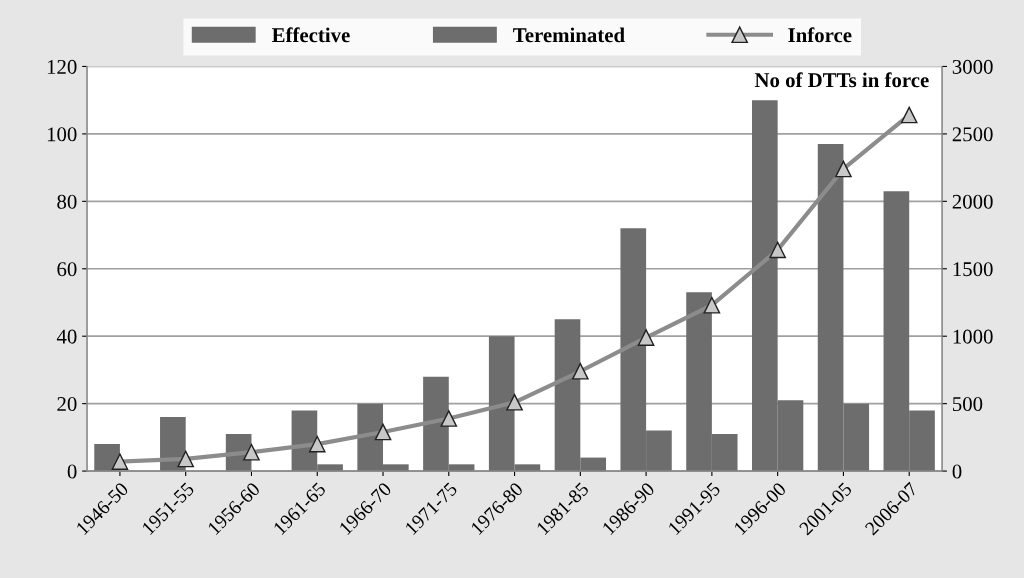 The image size is (1024, 578). What do you see at coordinates (972, 134) in the screenshot?
I see `y2-tick-label: 2500` at bounding box center [972, 134].